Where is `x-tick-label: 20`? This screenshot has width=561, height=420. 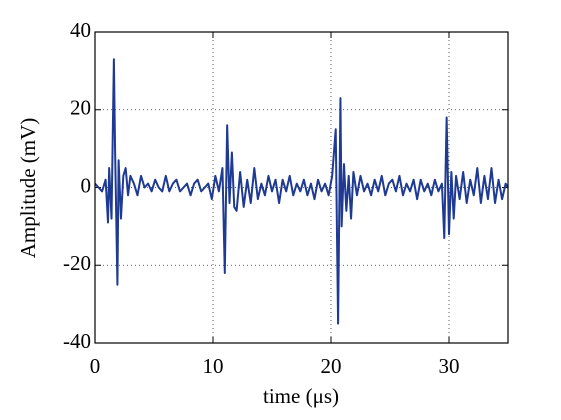
x-tick-label: 20 is located at coordinates (331, 366).